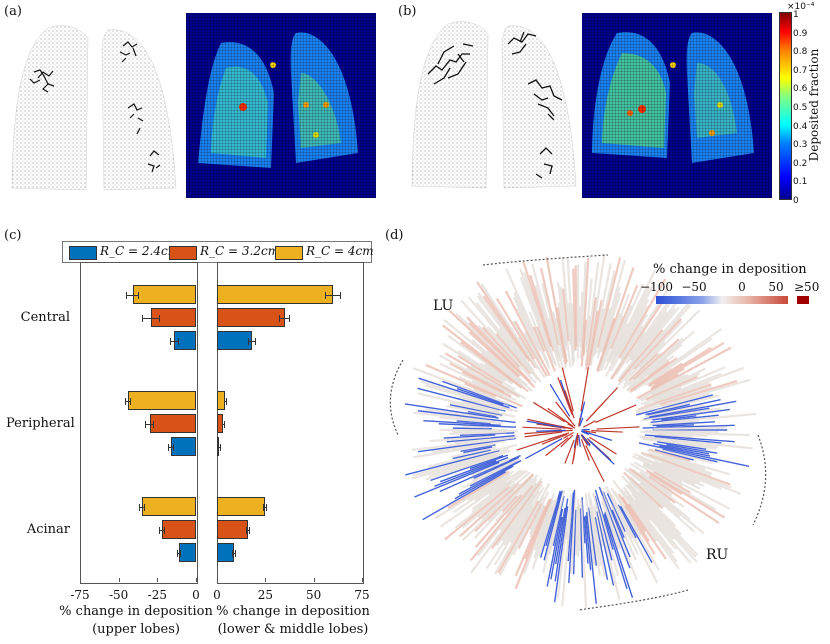 Image resolution: width=830 pixels, height=644 pixels. Describe the element at coordinates (281, 105) in the screenshot. I see `deposition-heatmap-a` at that location.